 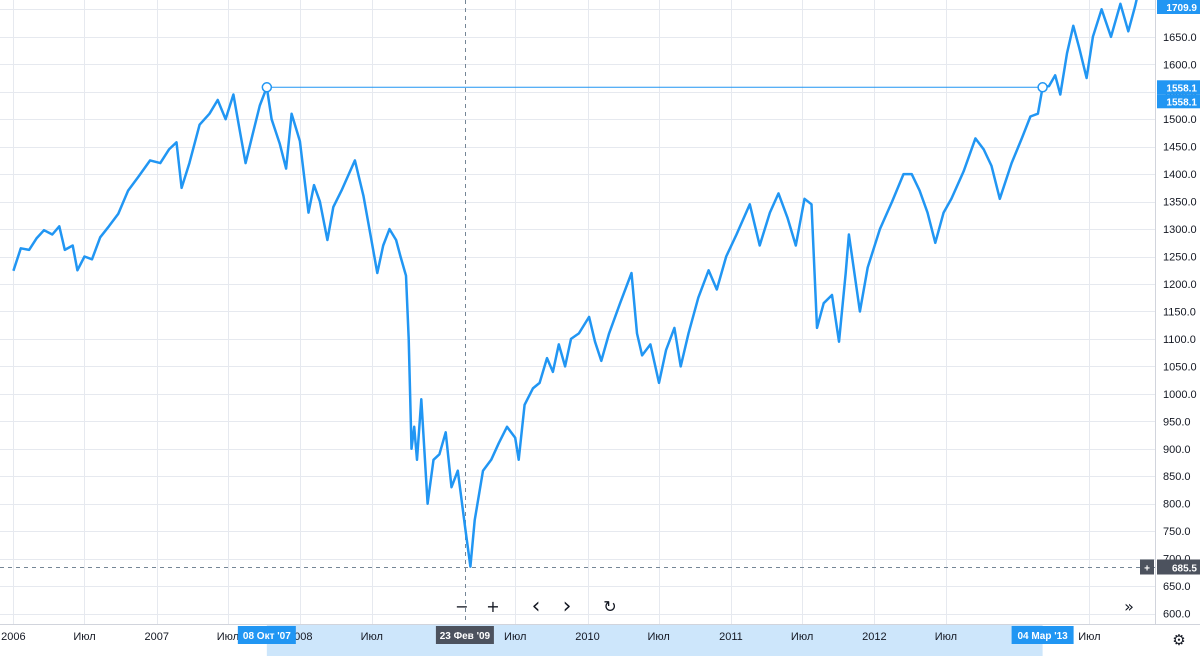 I want to click on scroll-to-realtime-button: », so click(x=1129, y=606).